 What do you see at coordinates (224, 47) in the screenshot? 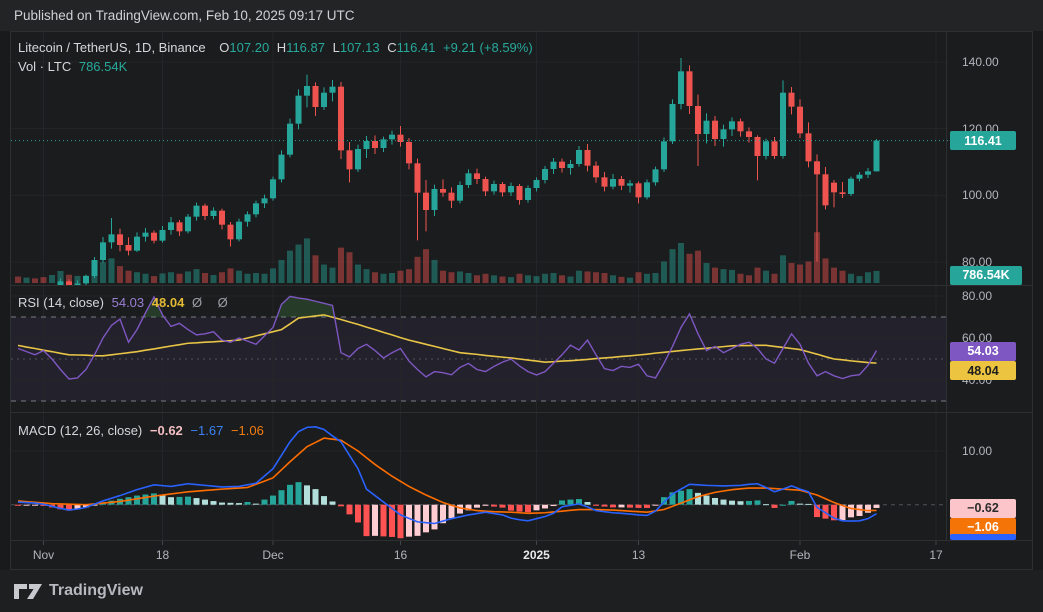
I see `open-label: O` at bounding box center [224, 47].